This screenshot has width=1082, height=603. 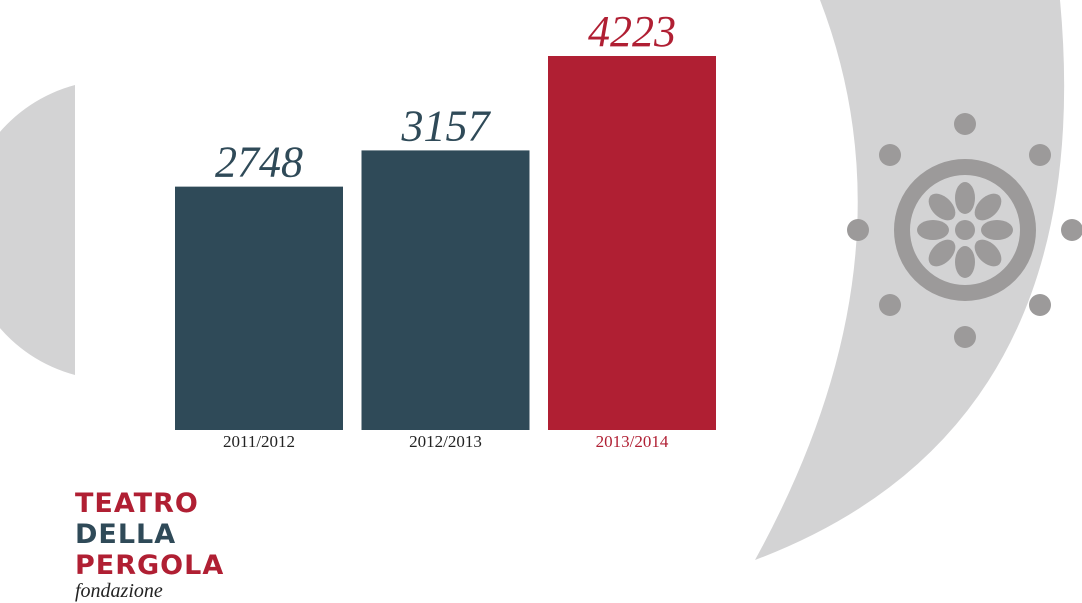 I want to click on category-label: 2012/2013, so click(x=445, y=441).